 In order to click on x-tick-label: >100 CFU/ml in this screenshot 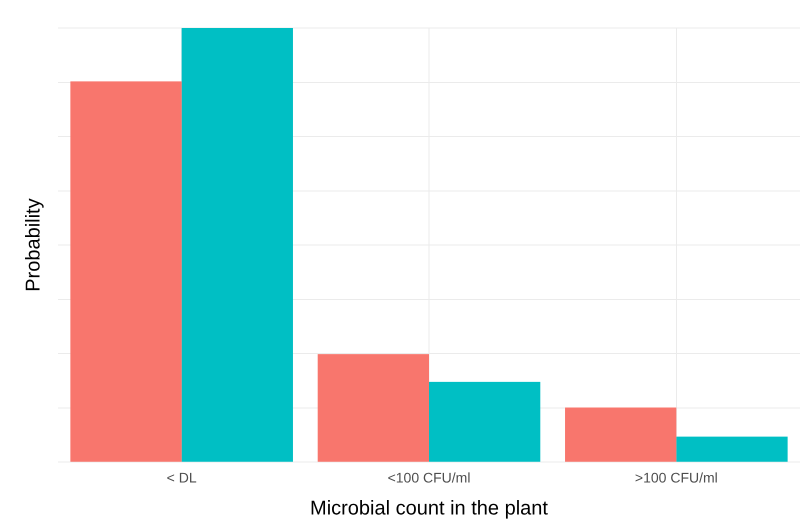, I will do `click(676, 477)`.